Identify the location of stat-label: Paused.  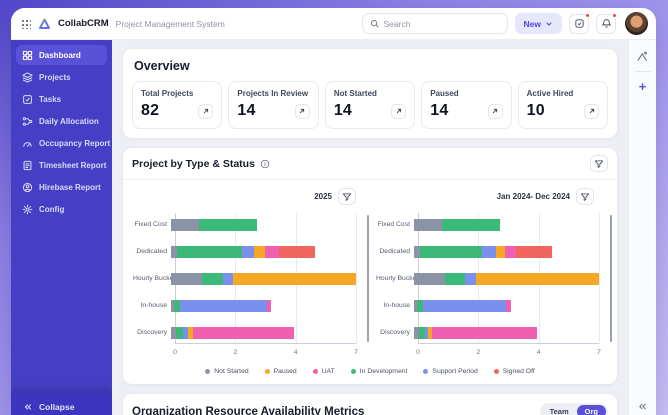
(444, 93).